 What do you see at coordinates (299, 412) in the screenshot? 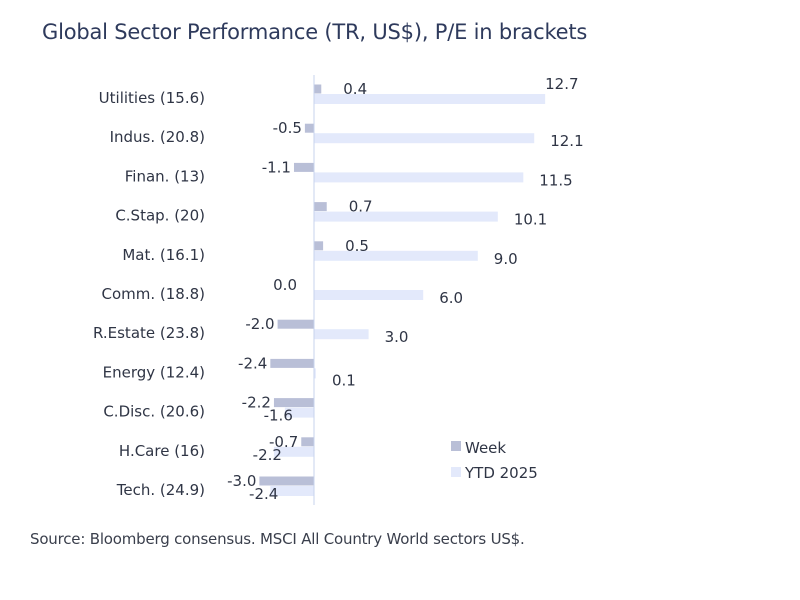
I see `ytd-bar-cdisc` at bounding box center [299, 412].